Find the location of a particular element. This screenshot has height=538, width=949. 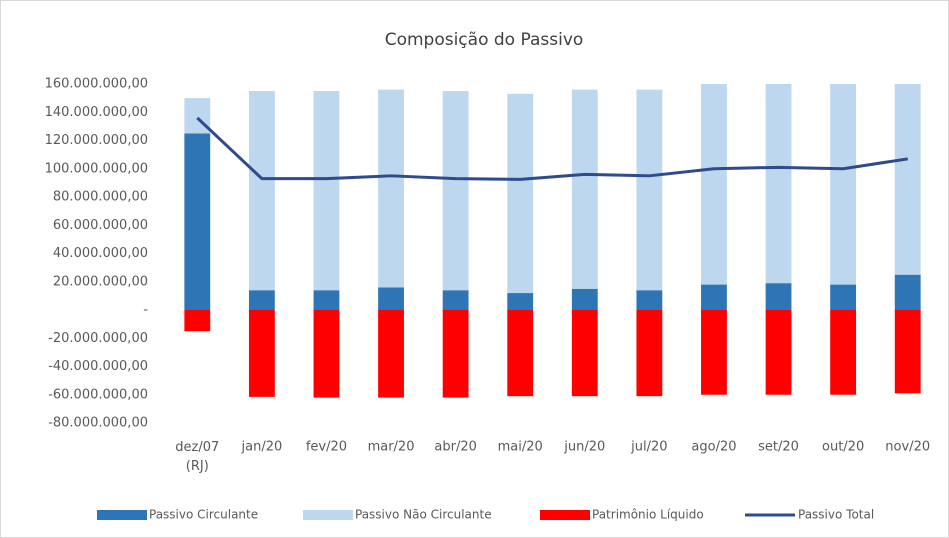

legend-label: Patrimônio Líquido is located at coordinates (648, 515).